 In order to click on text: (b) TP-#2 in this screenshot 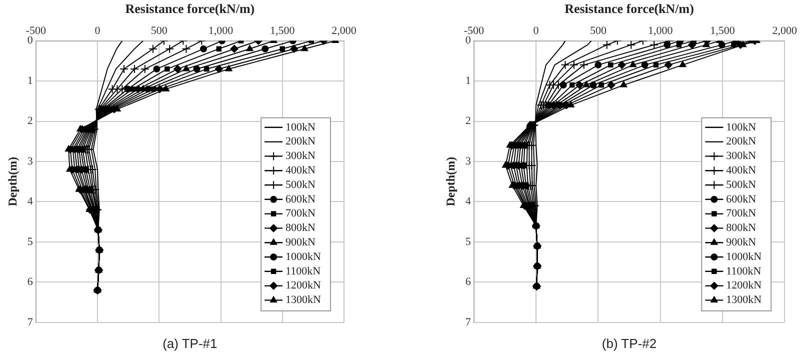, I will do `click(629, 343)`.